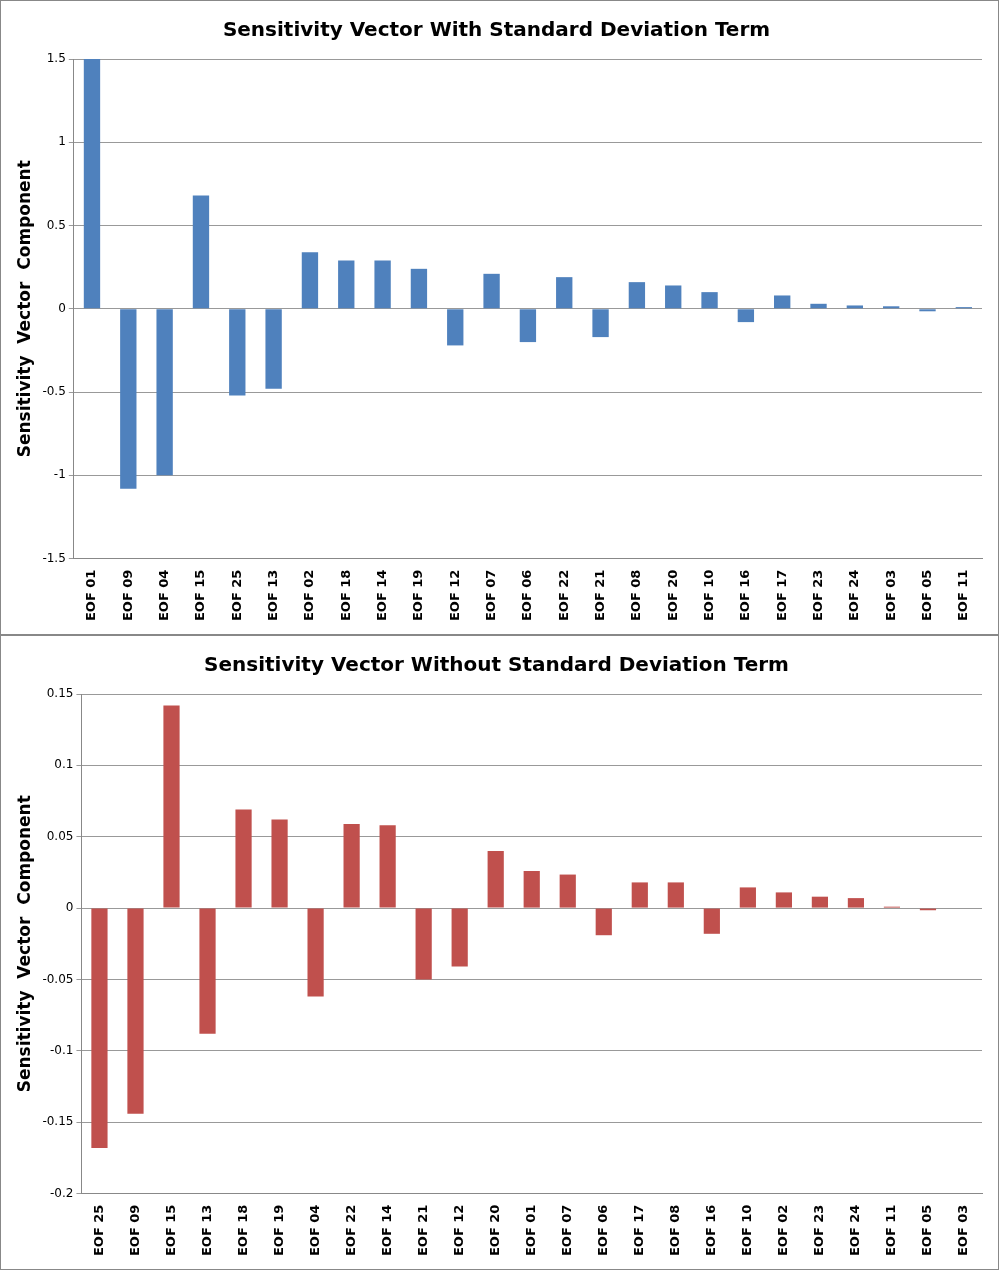 The height and width of the screenshot is (1270, 999). Describe the element at coordinates (56, 224) in the screenshot. I see `y-tick-label: 0.5` at that location.